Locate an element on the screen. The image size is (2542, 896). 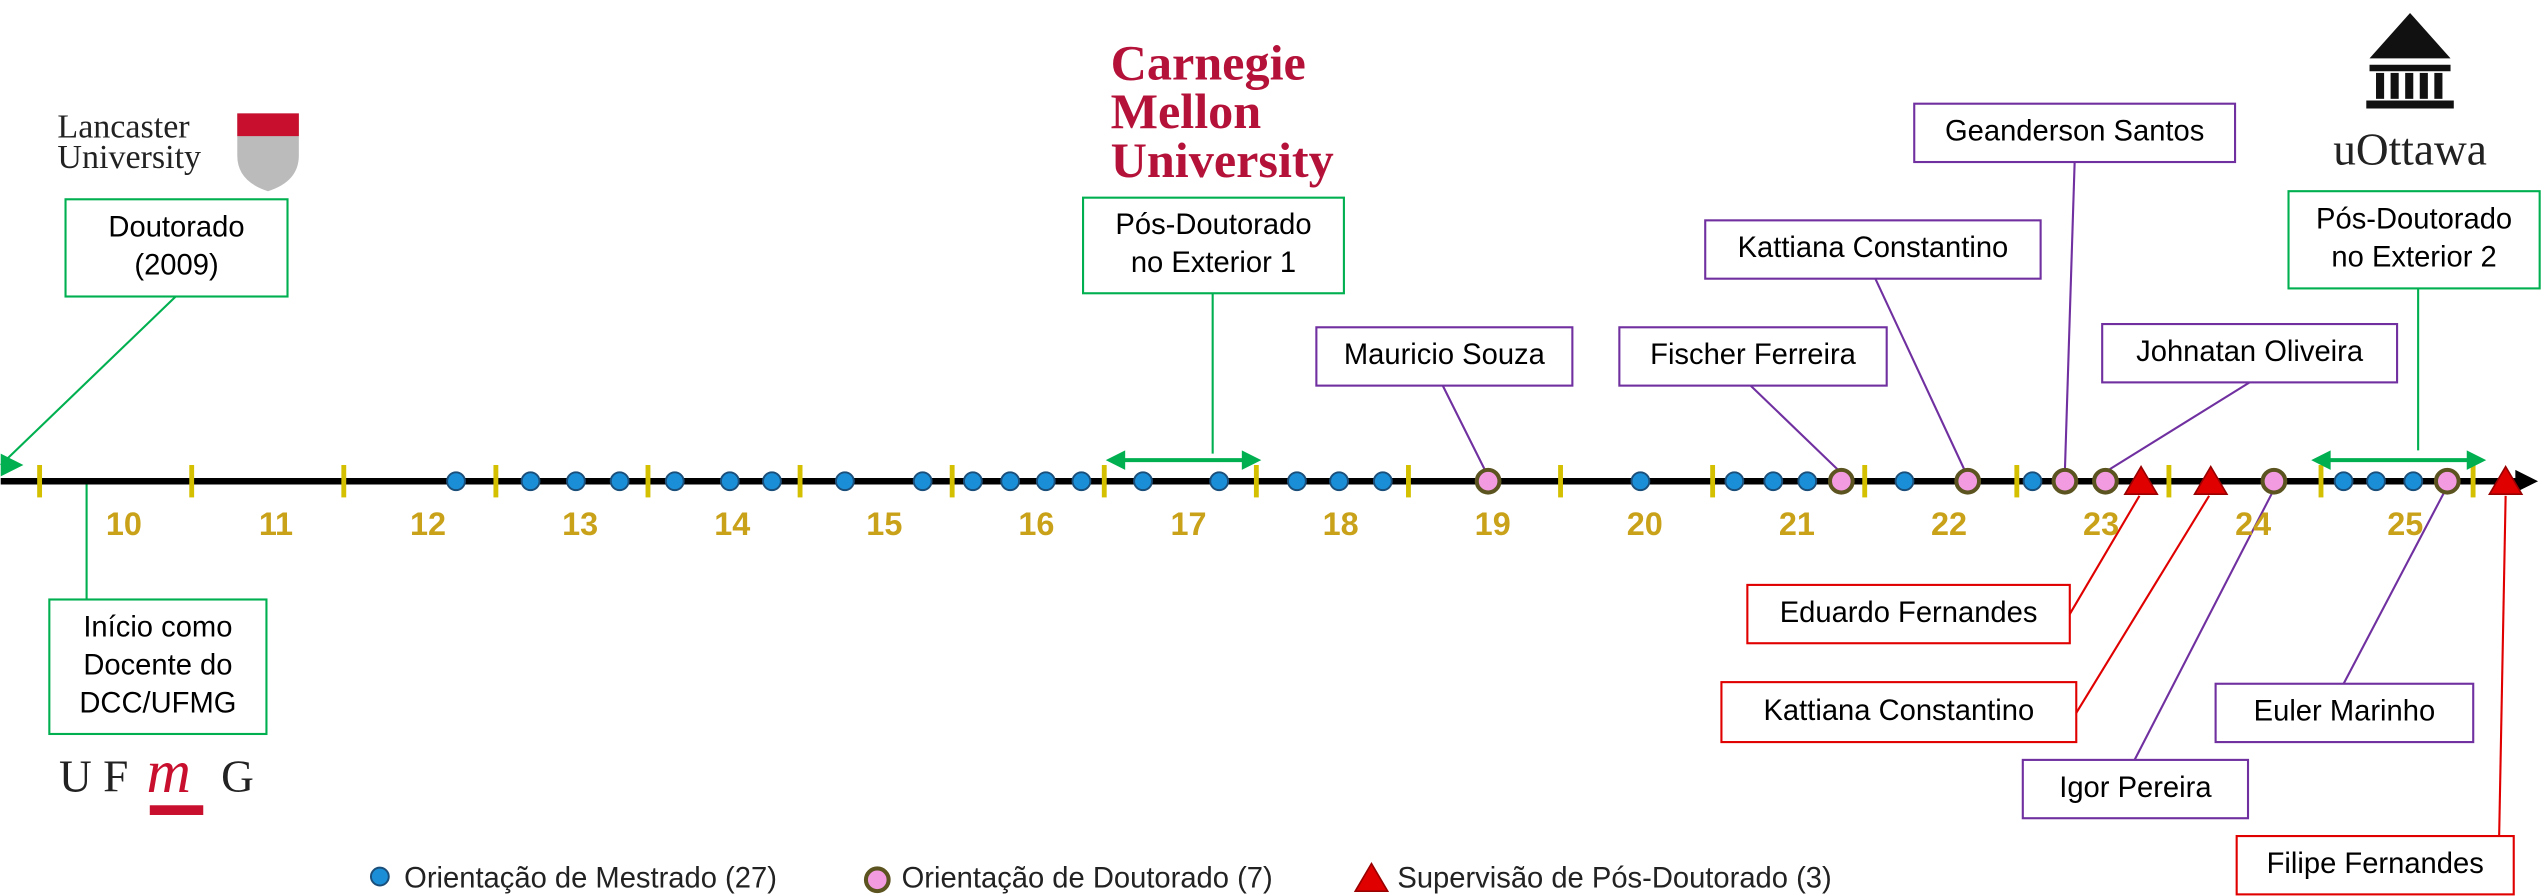
logo-text: m is located at coordinates (169, 772).